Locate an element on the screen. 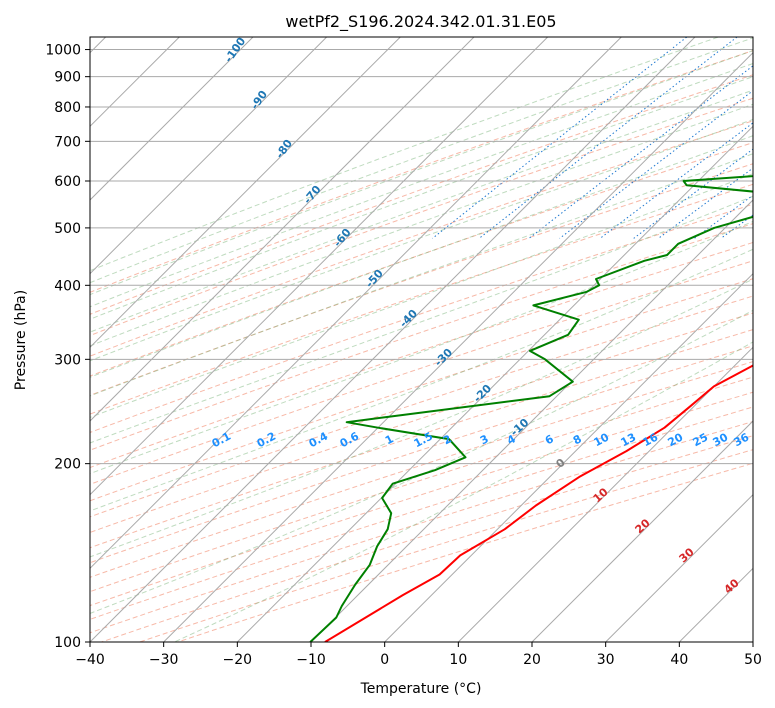  dry-adiabat-label: -40 is located at coordinates (408, 319).